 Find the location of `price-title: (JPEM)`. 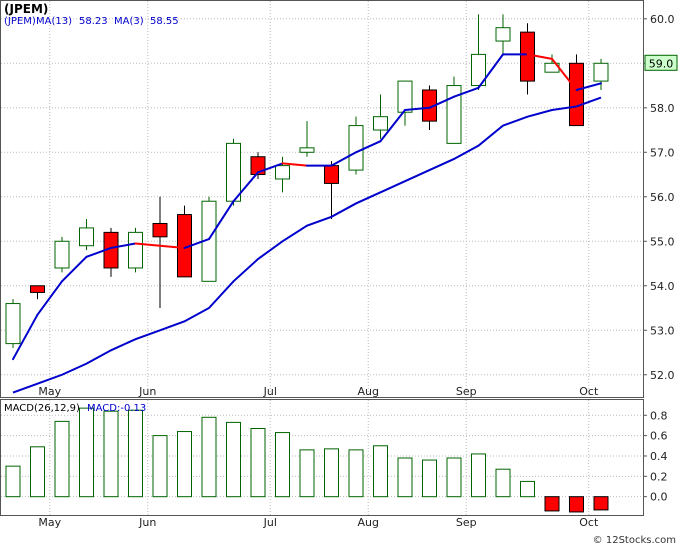

price-title: (JPEM) is located at coordinates (26, 9).